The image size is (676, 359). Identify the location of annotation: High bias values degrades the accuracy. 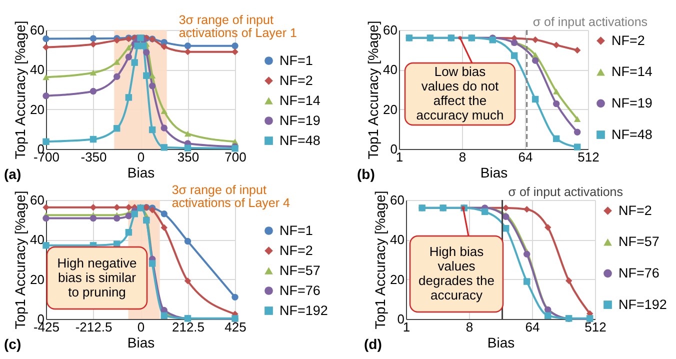
(456, 273).